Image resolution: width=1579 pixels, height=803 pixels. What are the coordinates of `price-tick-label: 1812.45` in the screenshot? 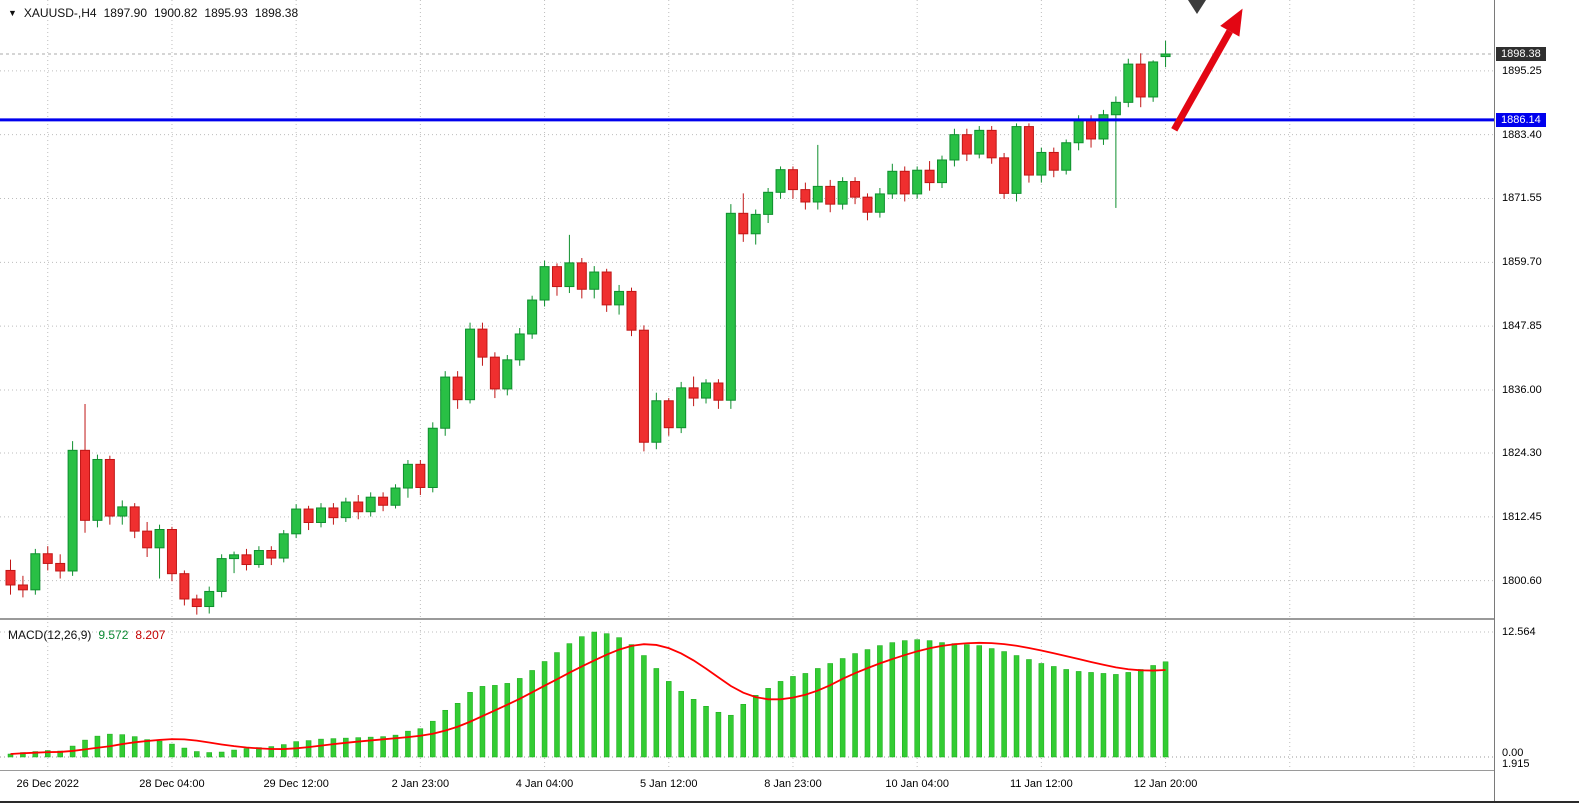 It's located at (1522, 516).